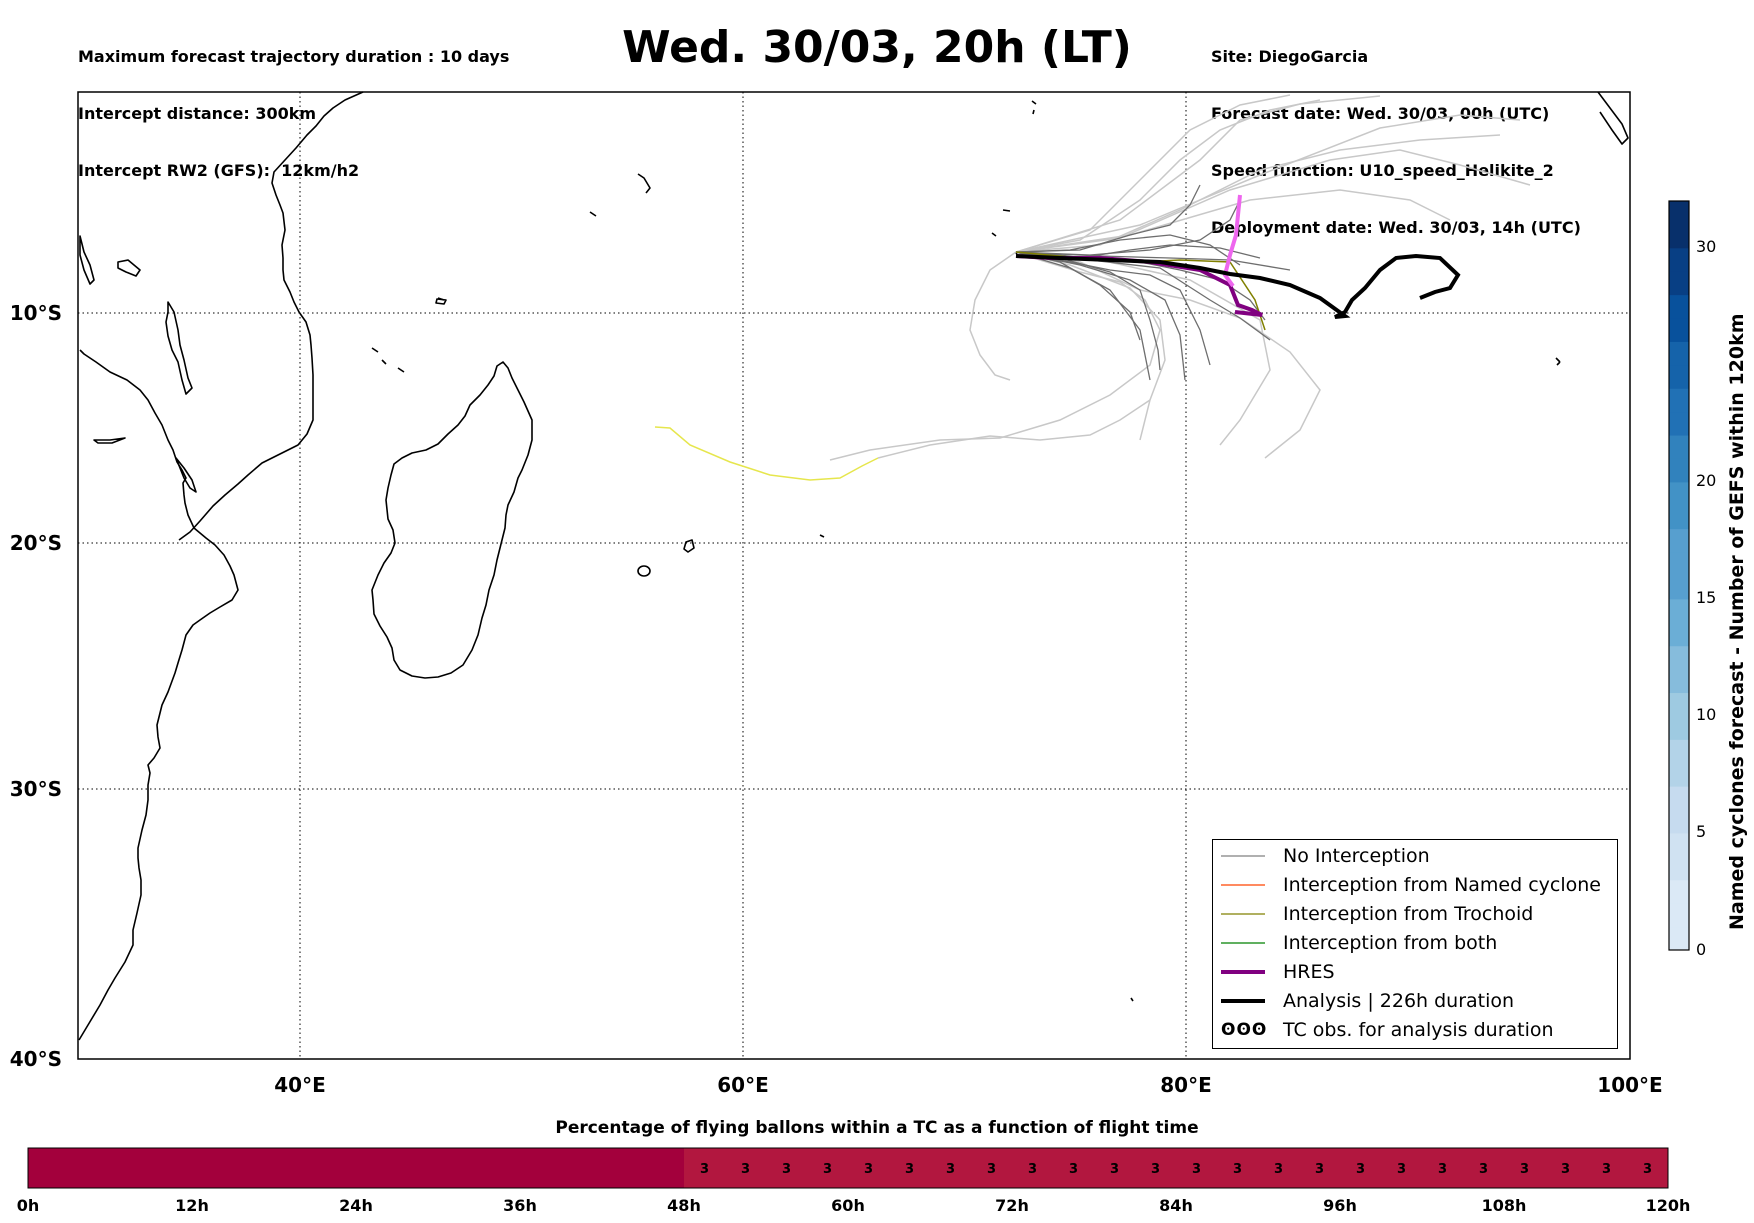 The width and height of the screenshot is (1754, 1223). I want to click on time-label-96h: 96h, so click(1340, 1205).